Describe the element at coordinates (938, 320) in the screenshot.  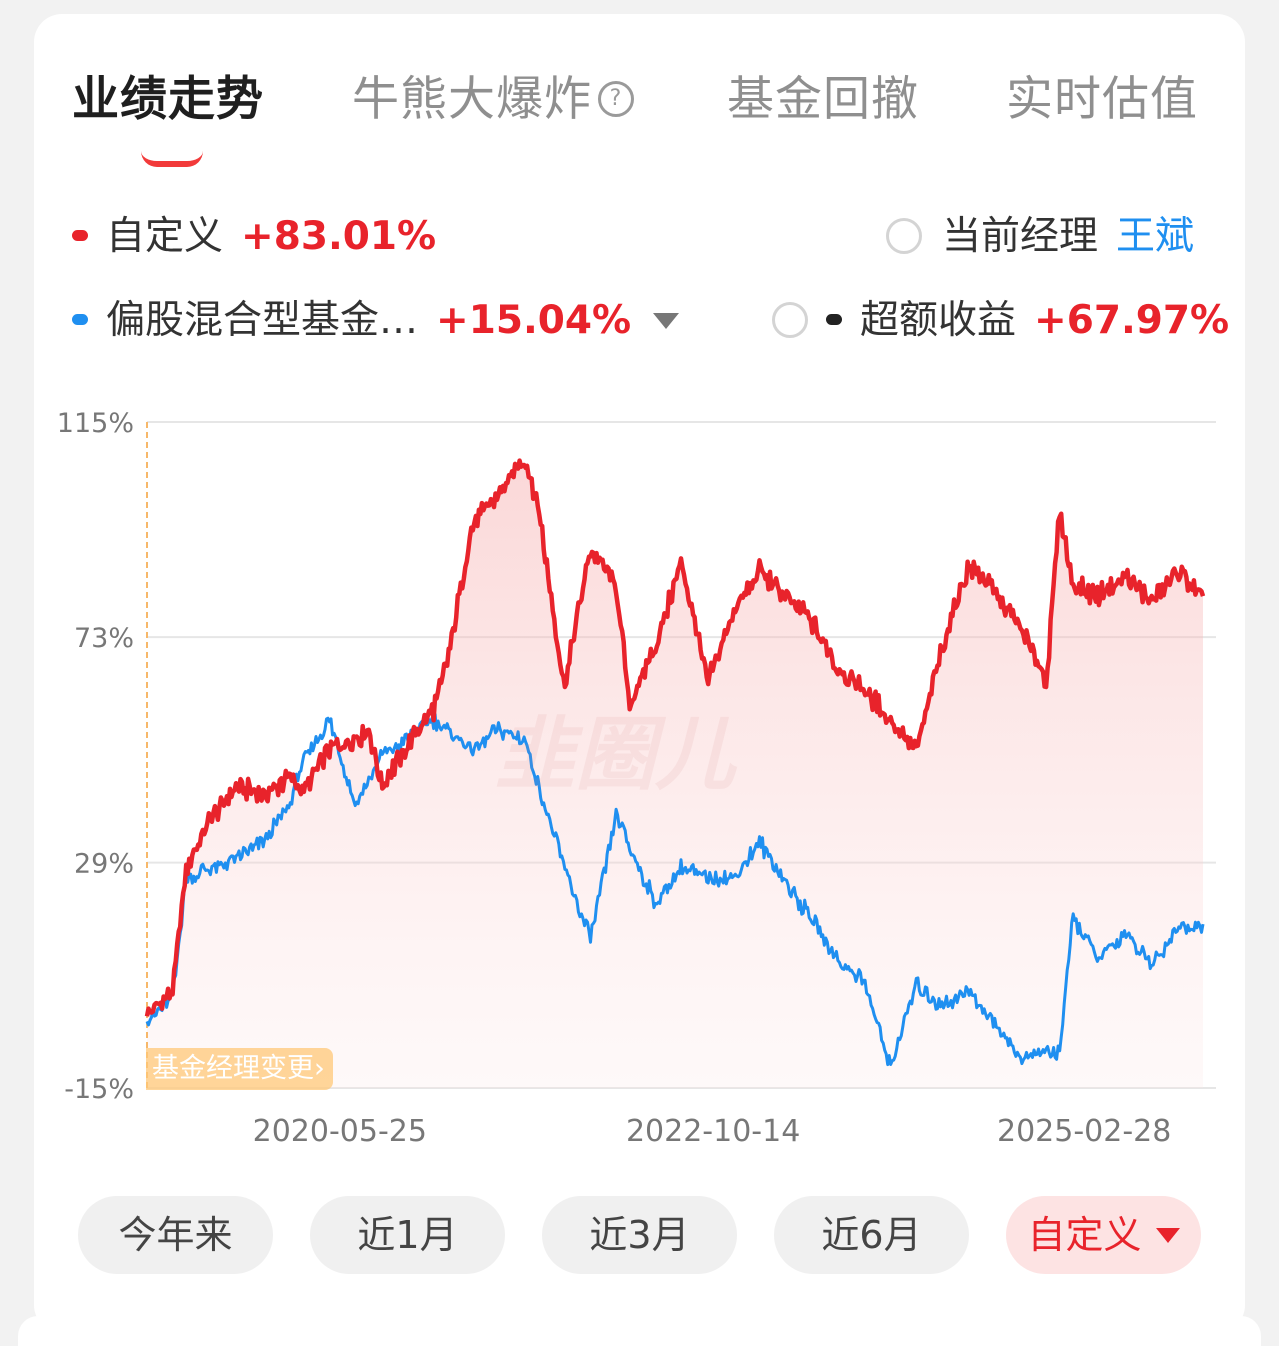
I see `legend-excess-label: 超额收益` at that location.